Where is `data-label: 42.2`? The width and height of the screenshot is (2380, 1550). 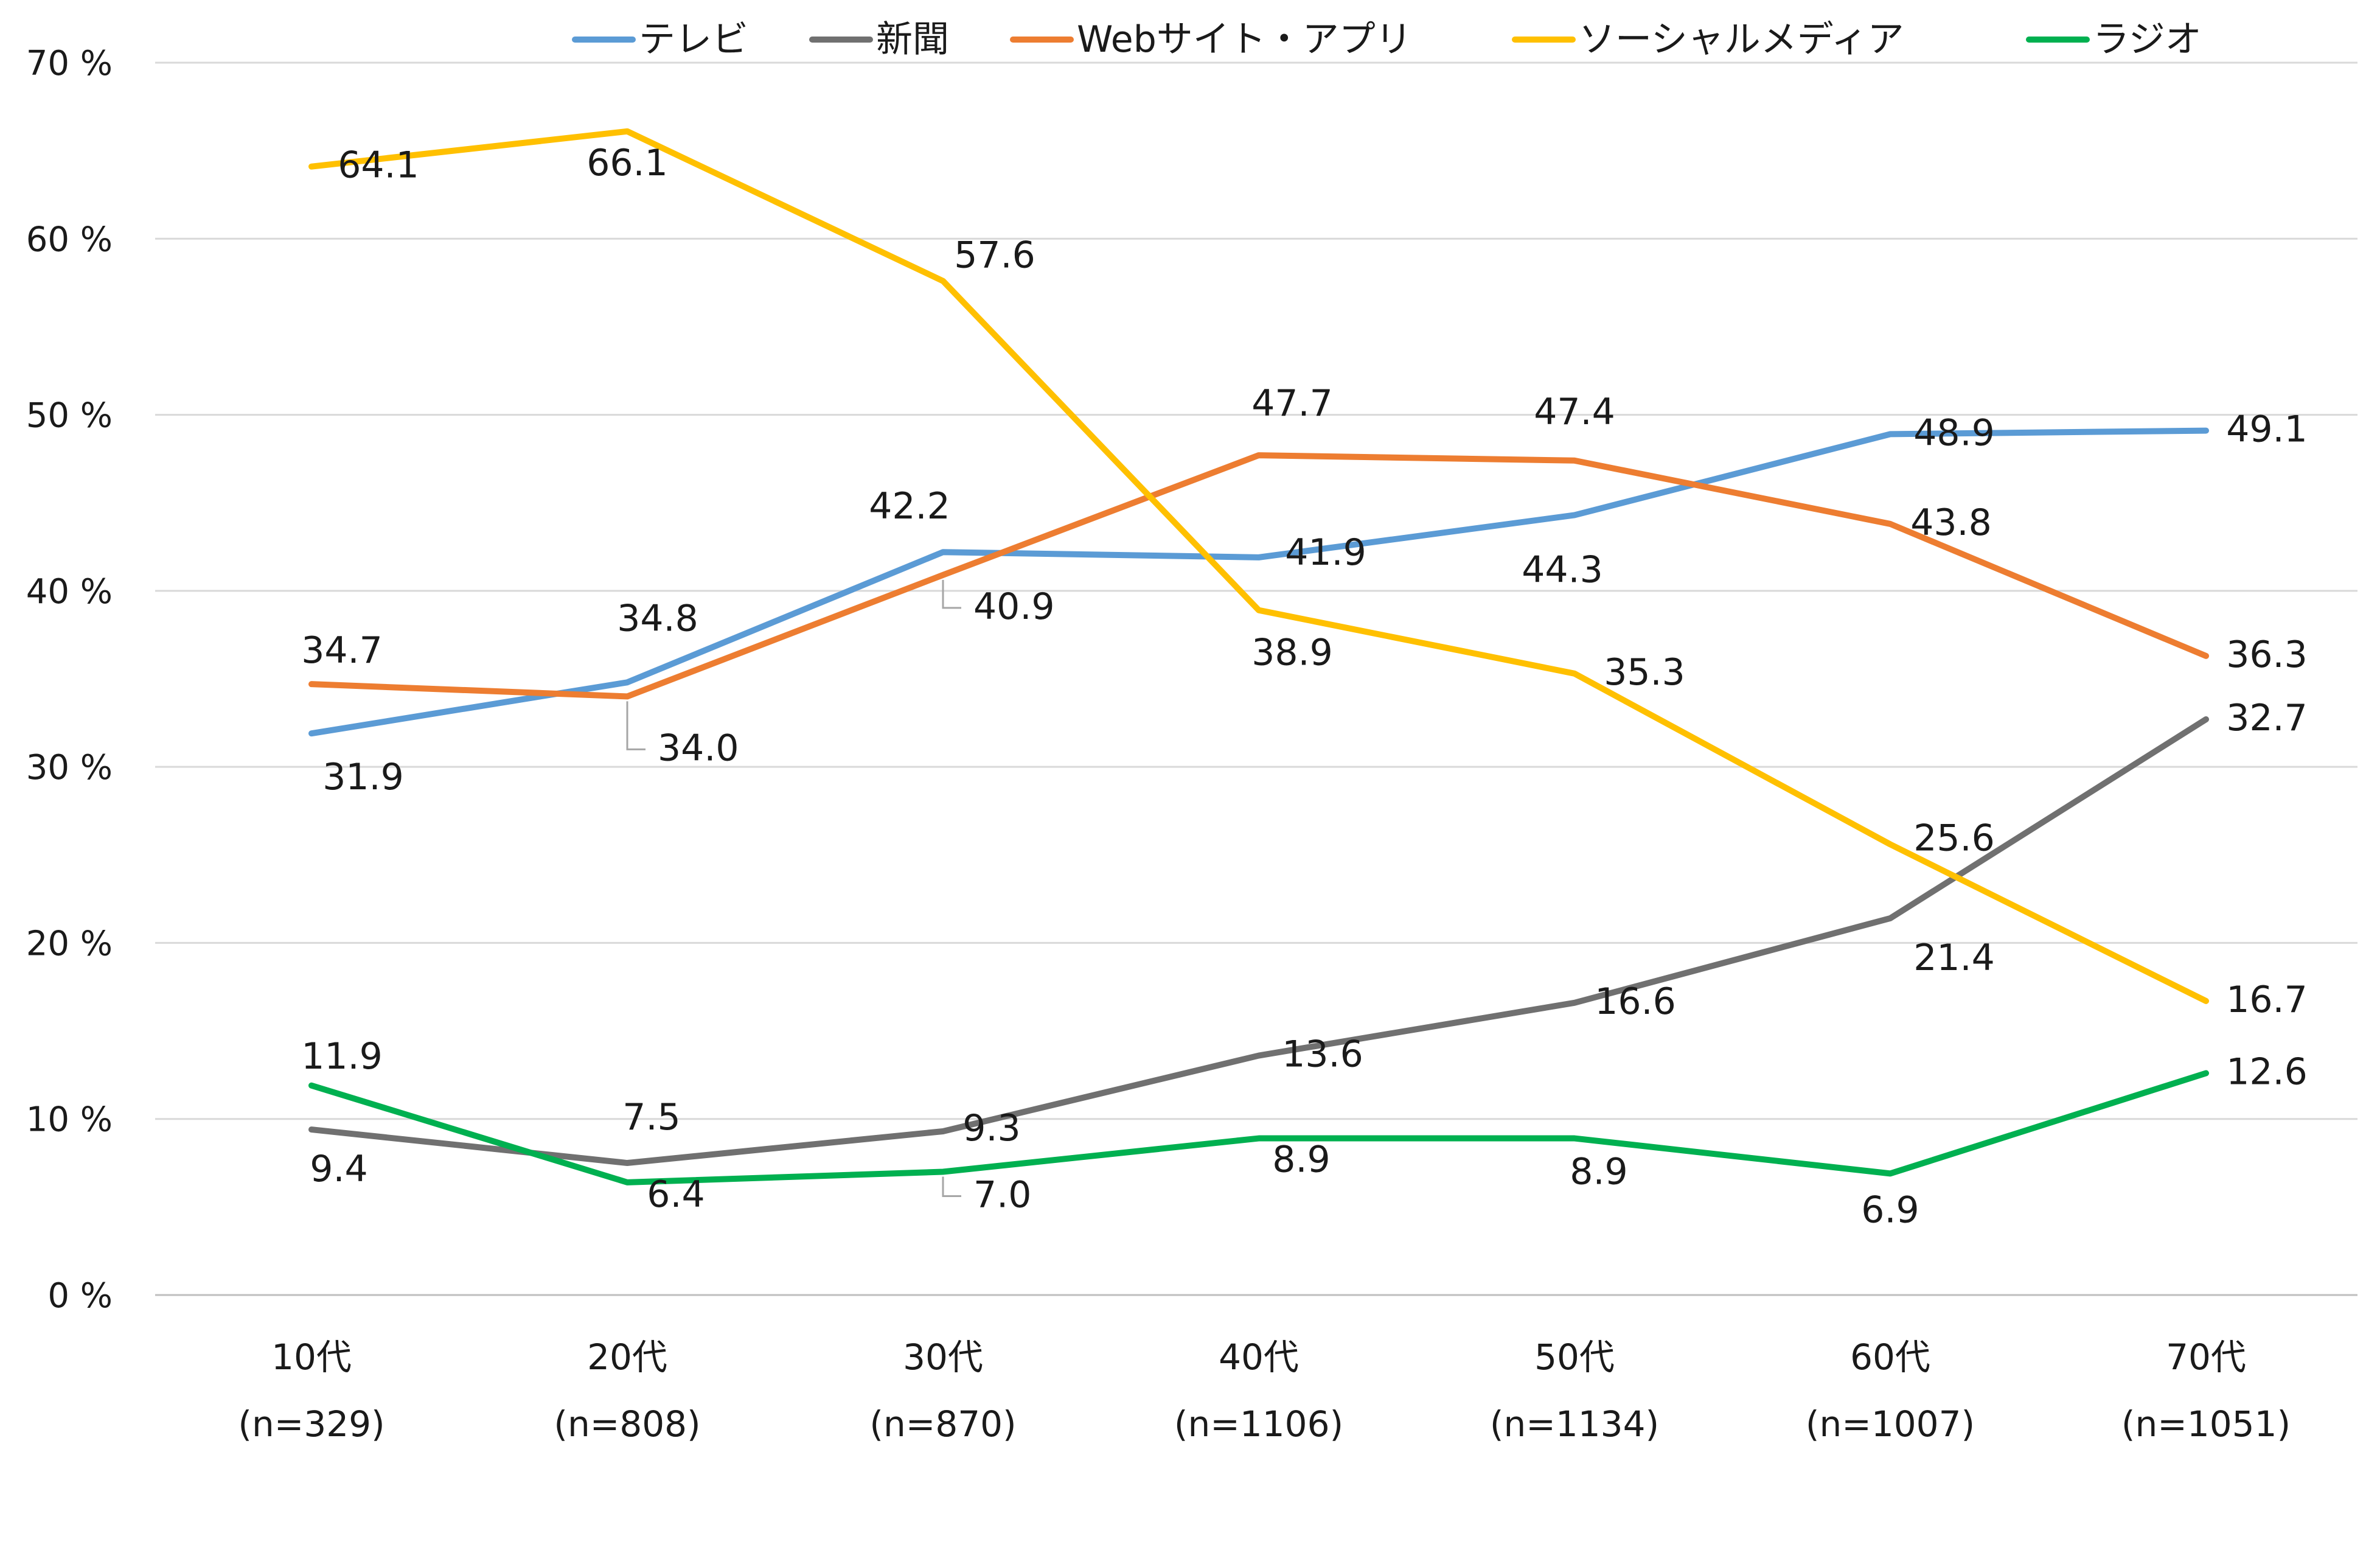
data-label: 42.2 is located at coordinates (909, 506).